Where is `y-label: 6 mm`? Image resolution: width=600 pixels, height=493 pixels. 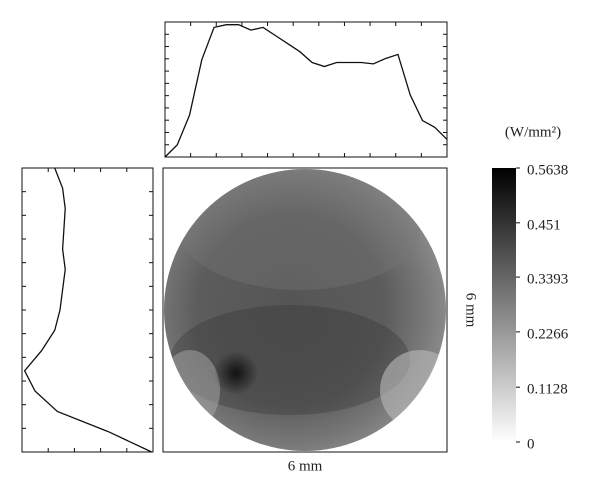 y-label: 6 mm is located at coordinates (471, 310).